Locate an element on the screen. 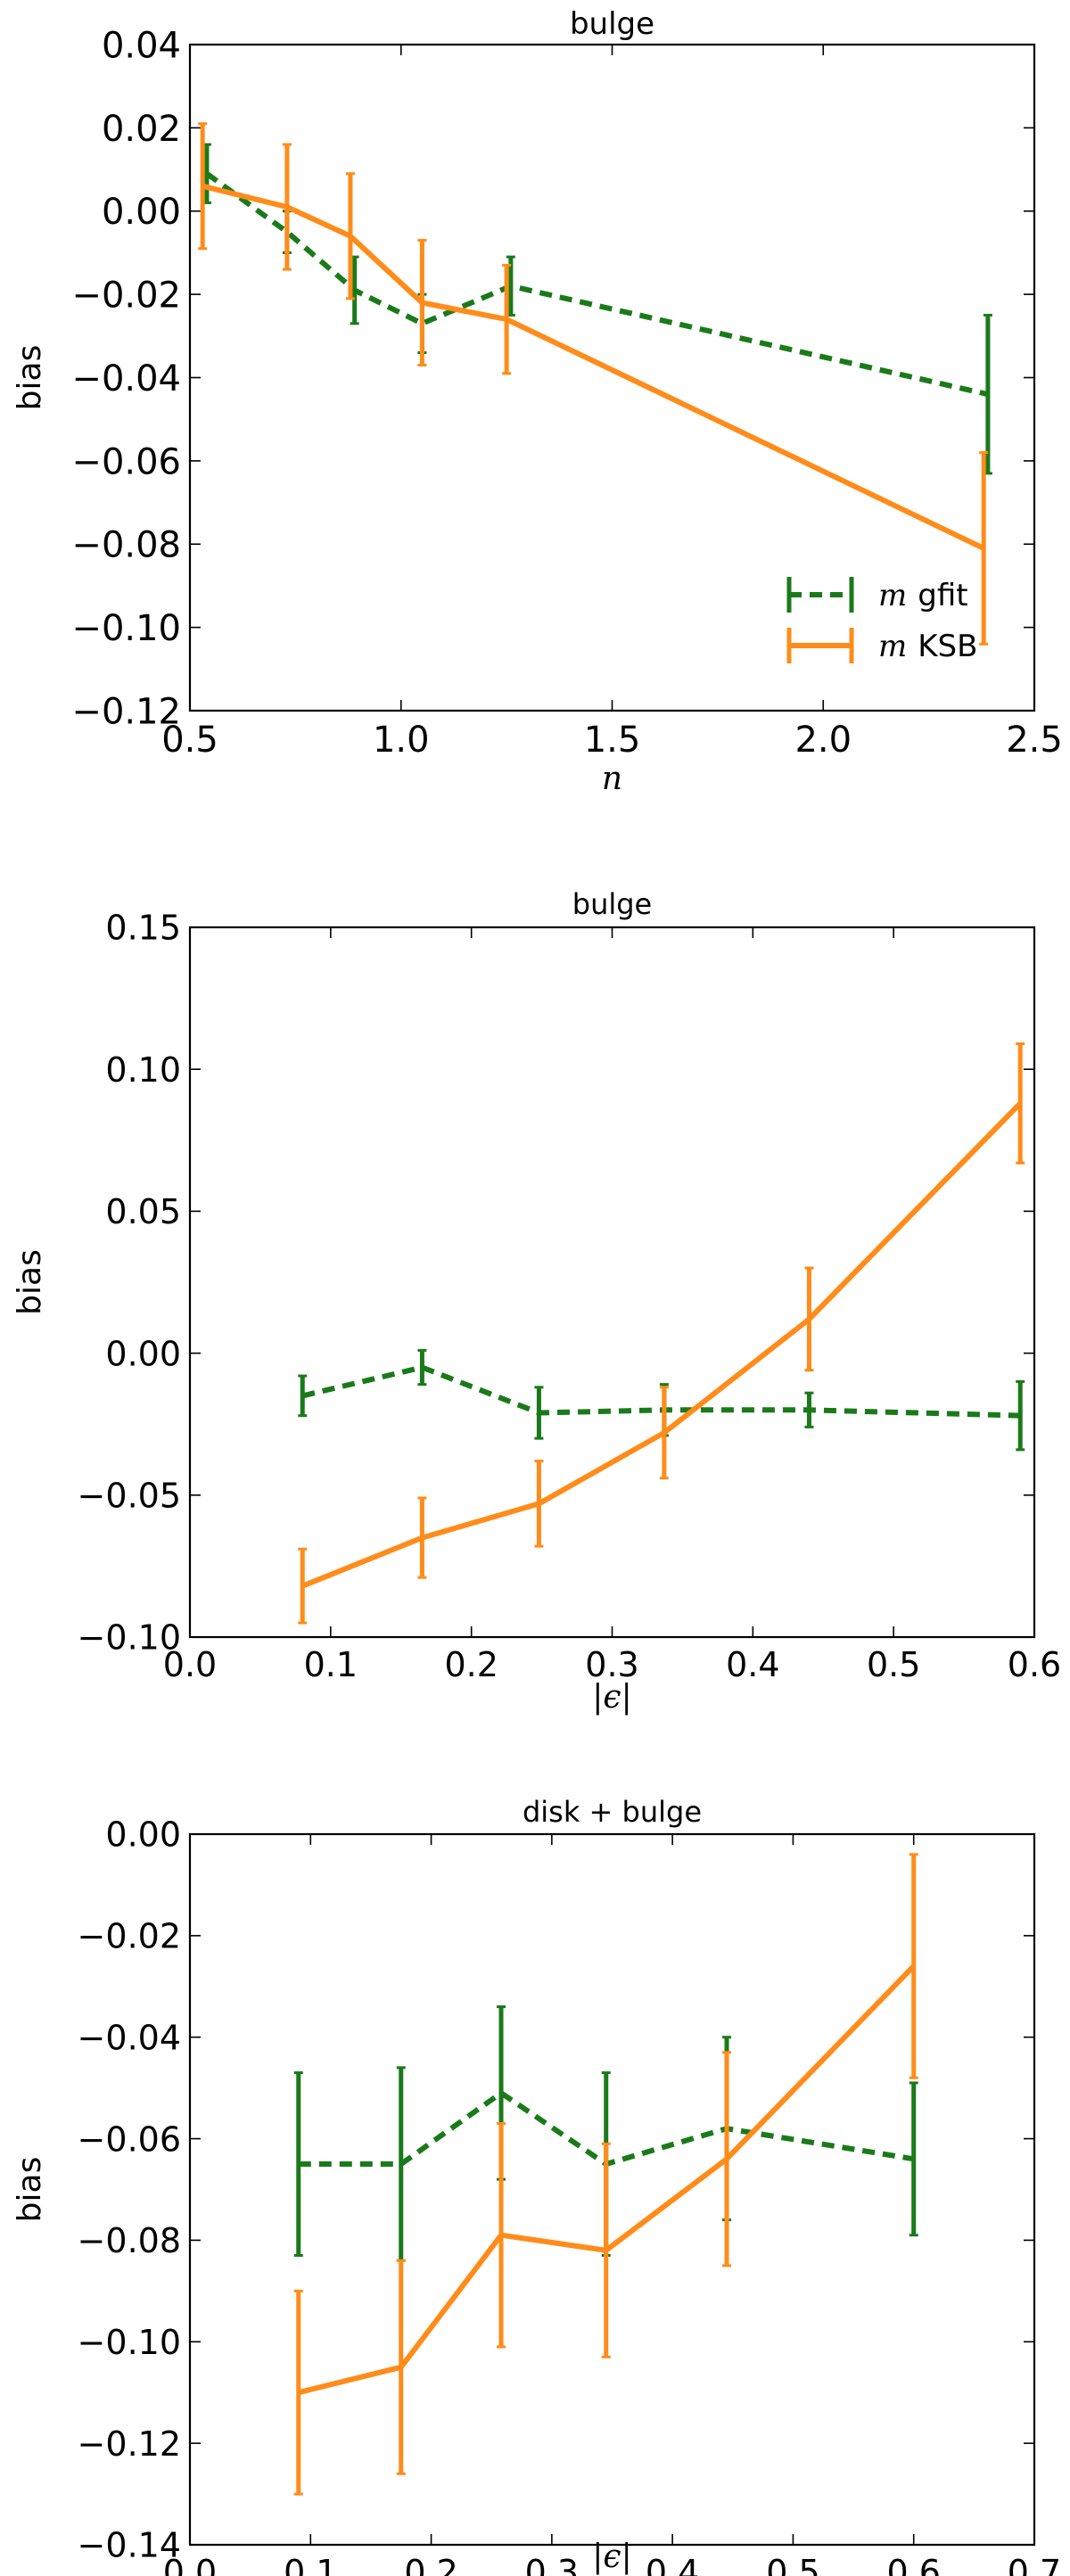 The image size is (1070, 2576). y-tick-label: 0.05 is located at coordinates (143, 1211).